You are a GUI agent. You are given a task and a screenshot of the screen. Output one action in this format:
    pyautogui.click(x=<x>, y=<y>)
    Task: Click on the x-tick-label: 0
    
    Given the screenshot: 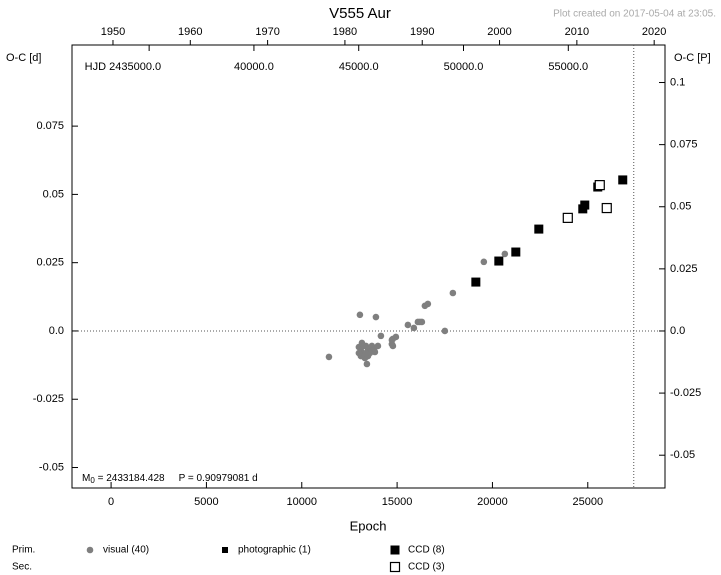 What is the action you would take?
    pyautogui.click(x=111, y=502)
    